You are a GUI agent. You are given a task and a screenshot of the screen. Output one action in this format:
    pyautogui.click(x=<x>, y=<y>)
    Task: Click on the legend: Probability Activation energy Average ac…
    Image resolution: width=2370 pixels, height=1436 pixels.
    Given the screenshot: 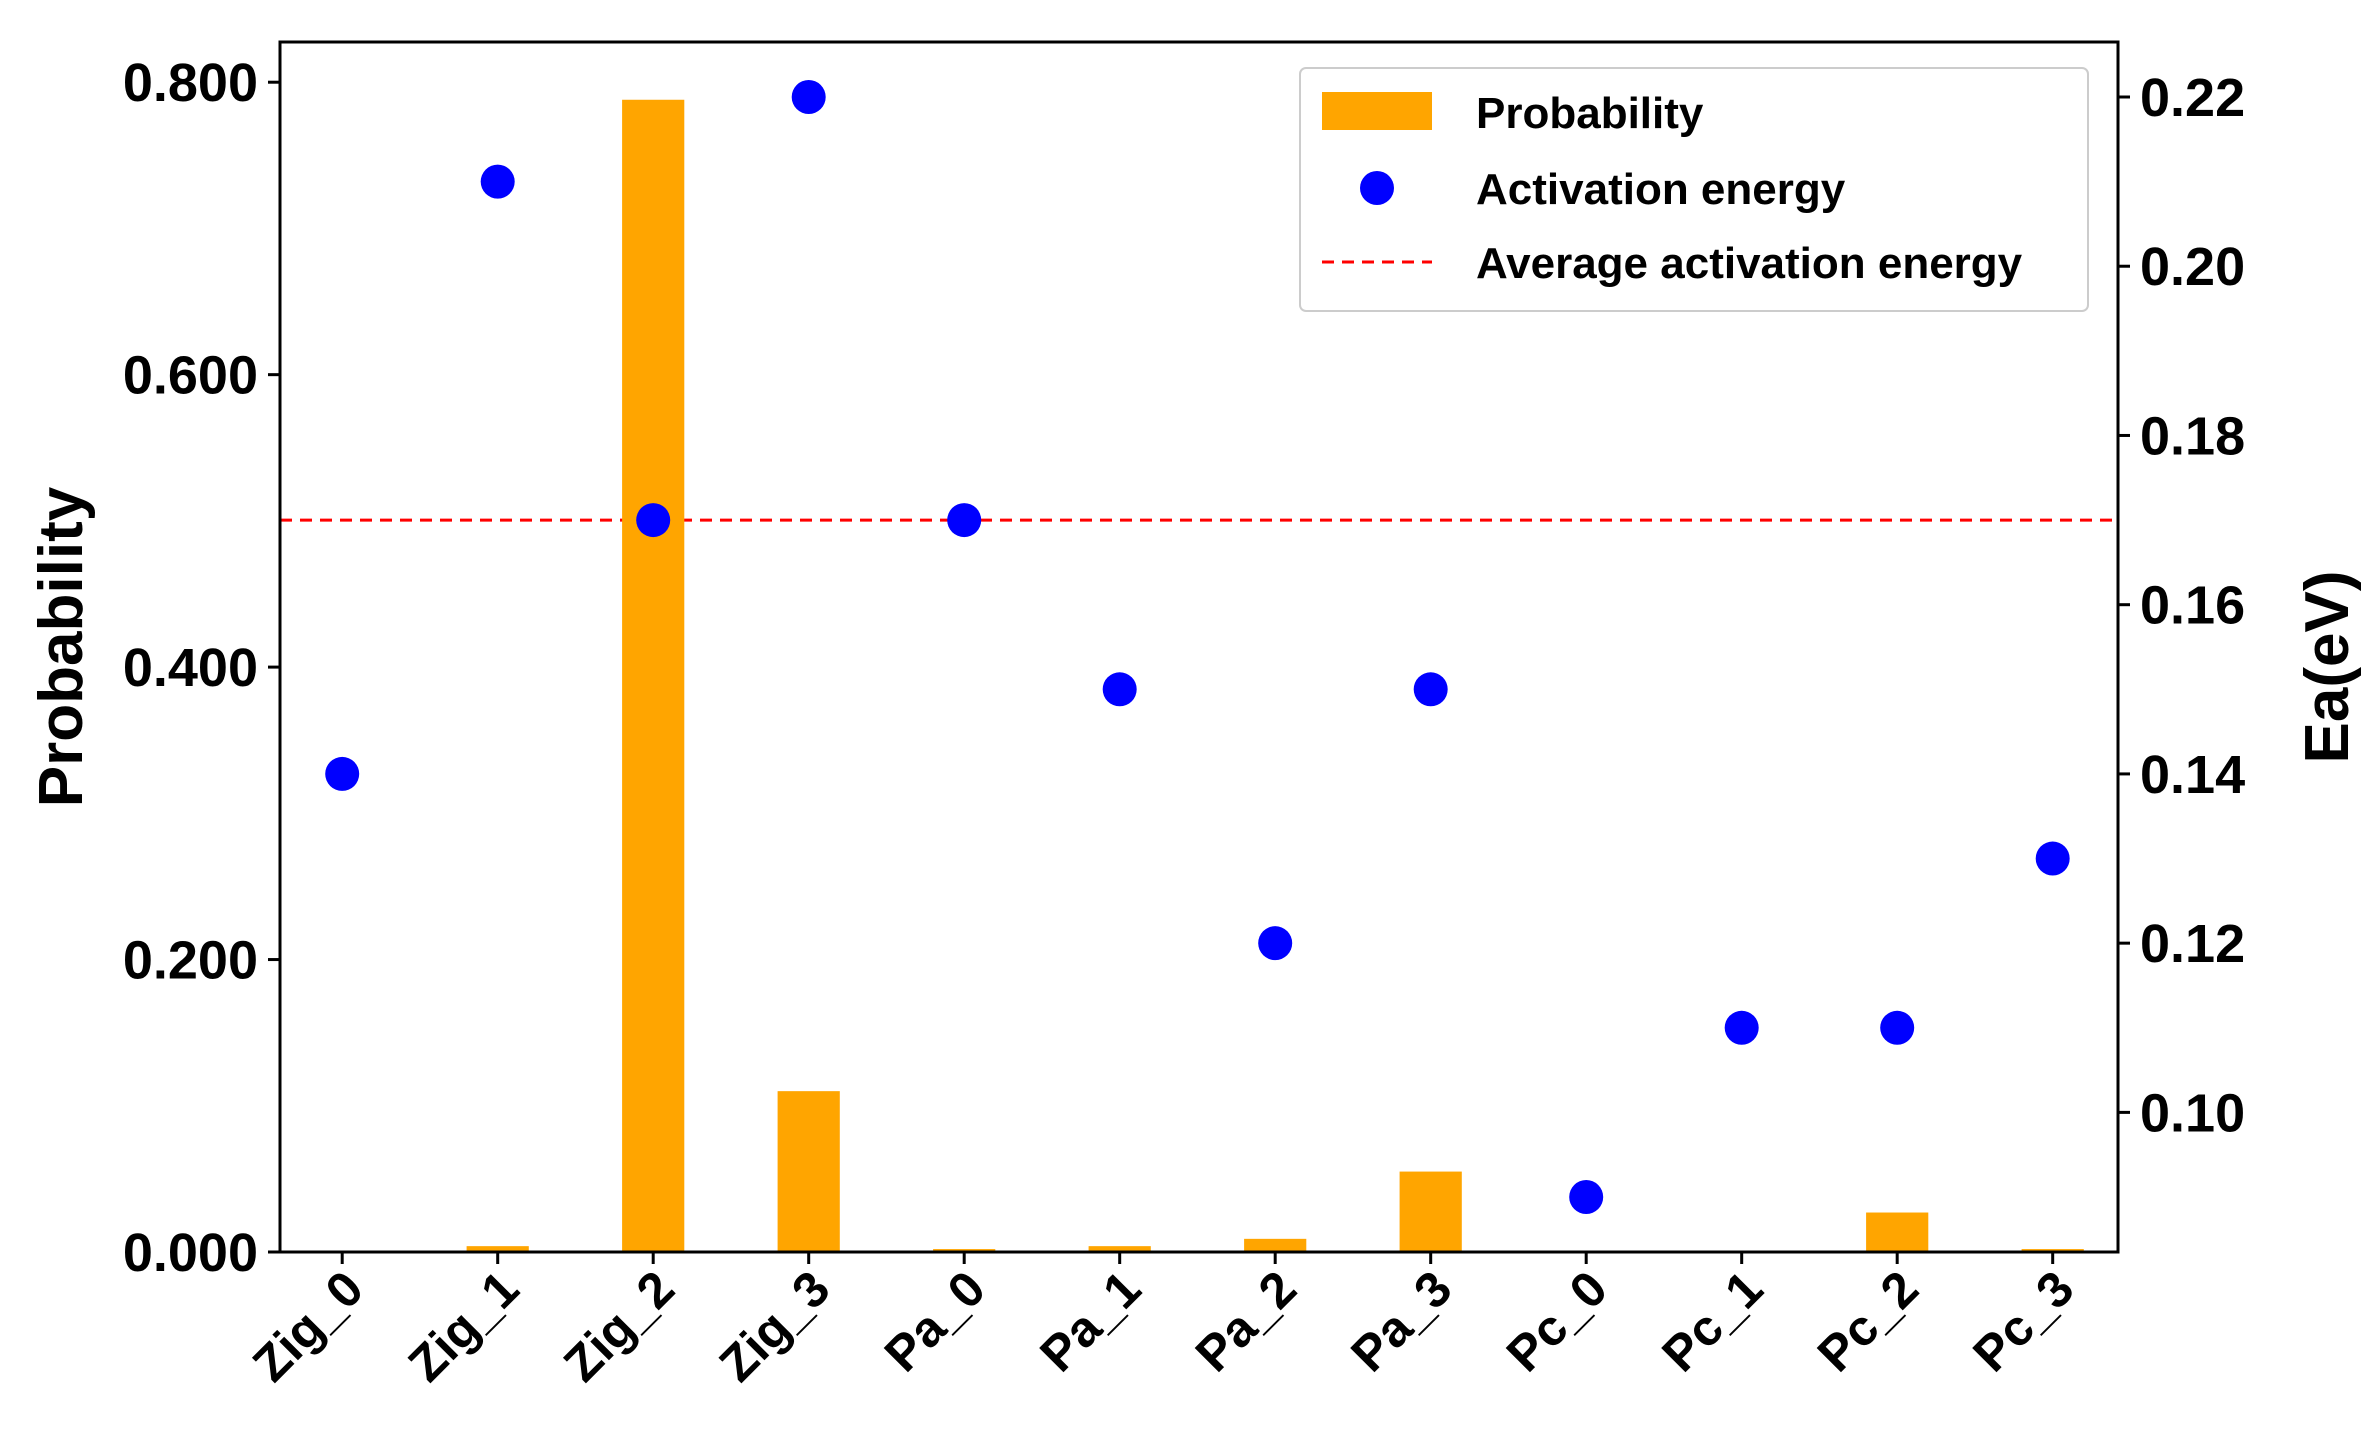 What is the action you would take?
    pyautogui.click(x=1694, y=189)
    